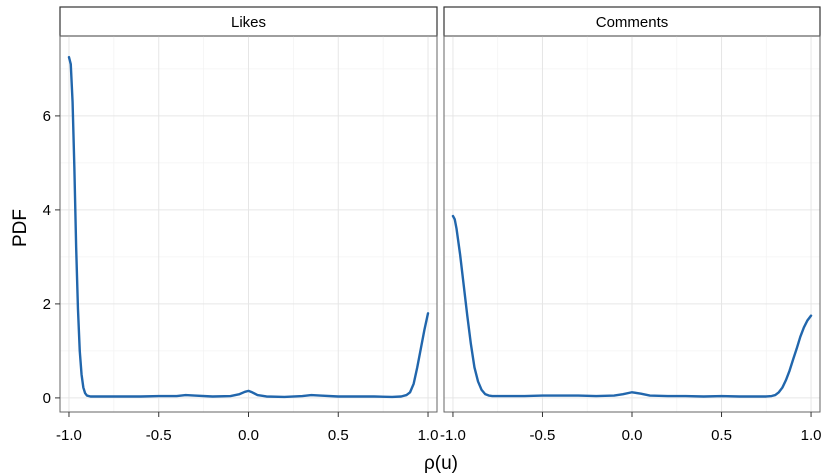  What do you see at coordinates (47, 304) in the screenshot?
I see `y-tick-label: 2` at bounding box center [47, 304].